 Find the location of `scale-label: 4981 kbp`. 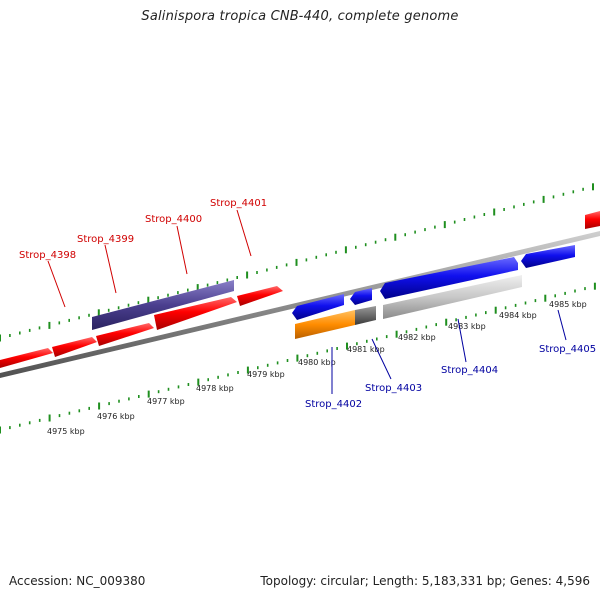

scale-label: 4981 kbp is located at coordinates (366, 349).